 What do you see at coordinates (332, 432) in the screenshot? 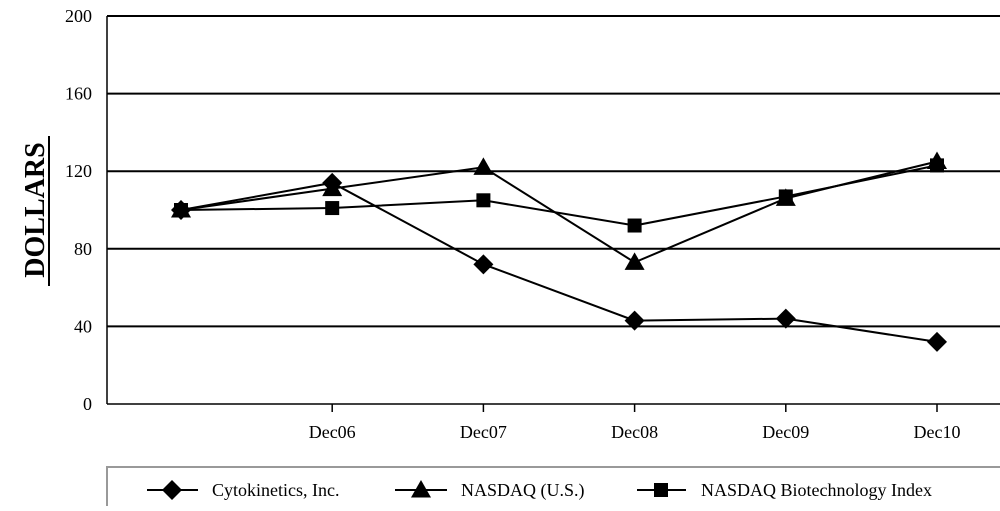
I see `x-tick-label: Dec06` at bounding box center [332, 432].